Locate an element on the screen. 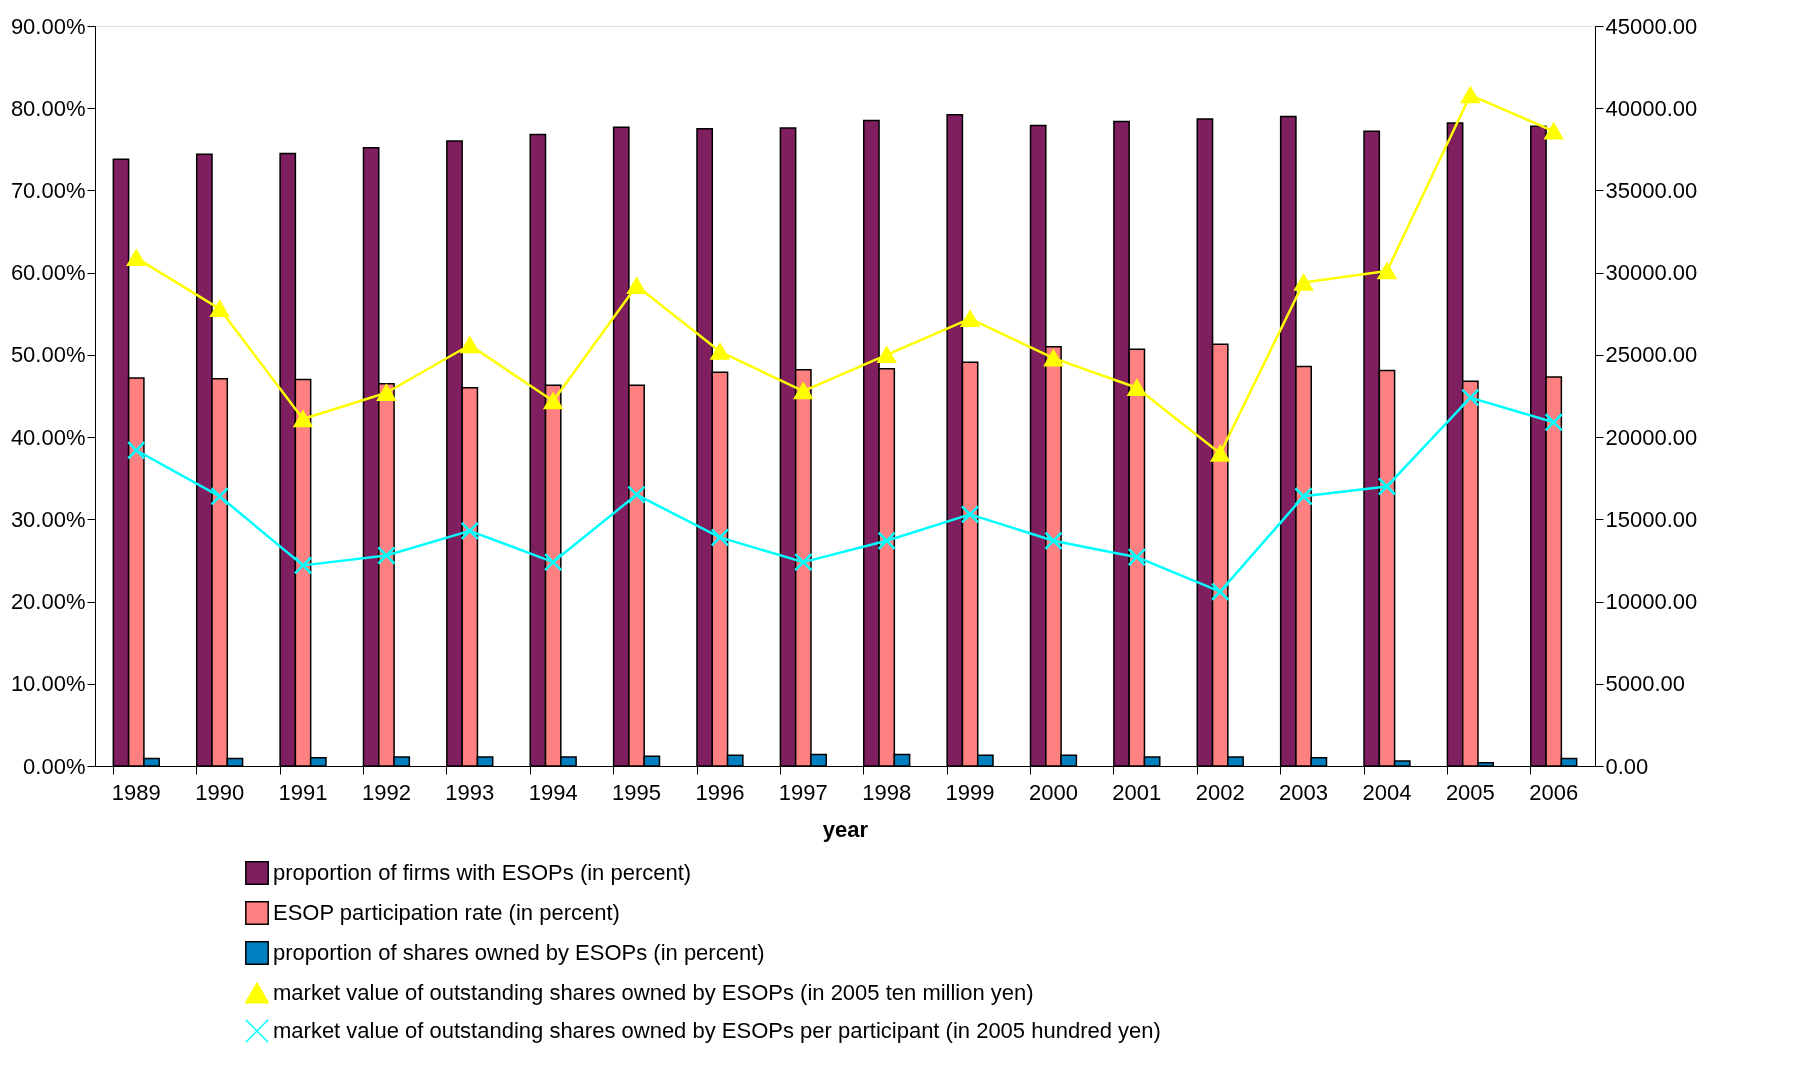 Image resolution: width=1808 pixels, height=1076 pixels. x-tick-label: 1992 is located at coordinates (386, 792).